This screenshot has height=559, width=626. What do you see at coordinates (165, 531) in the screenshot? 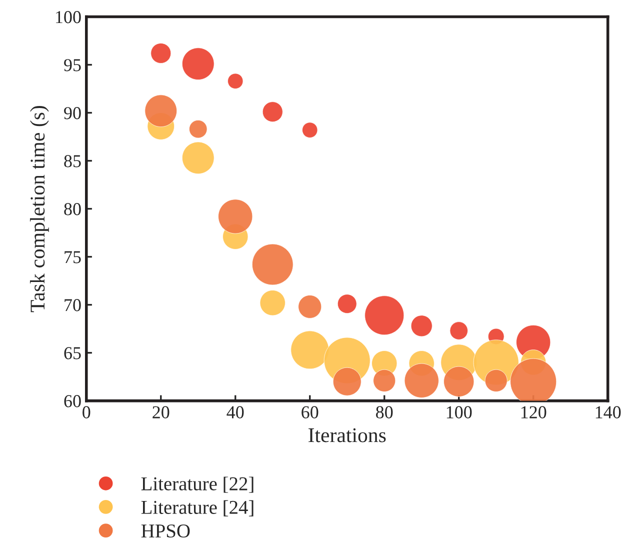
I see `legend-label: HPSO` at bounding box center [165, 531].